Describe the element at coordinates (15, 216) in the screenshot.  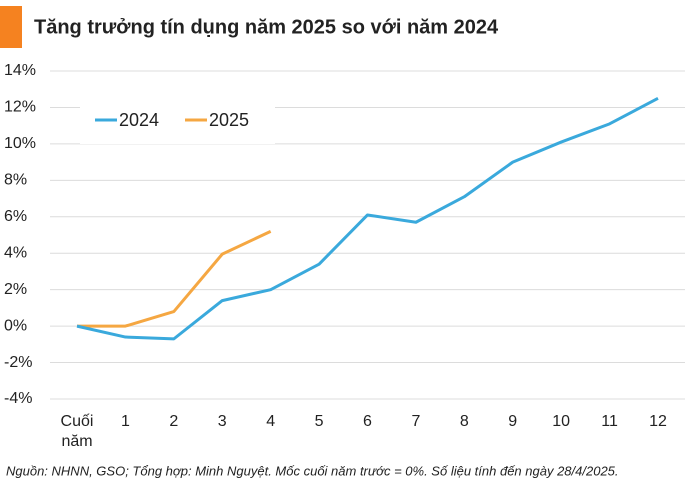
I see `y-tick-label: 6%` at that location.